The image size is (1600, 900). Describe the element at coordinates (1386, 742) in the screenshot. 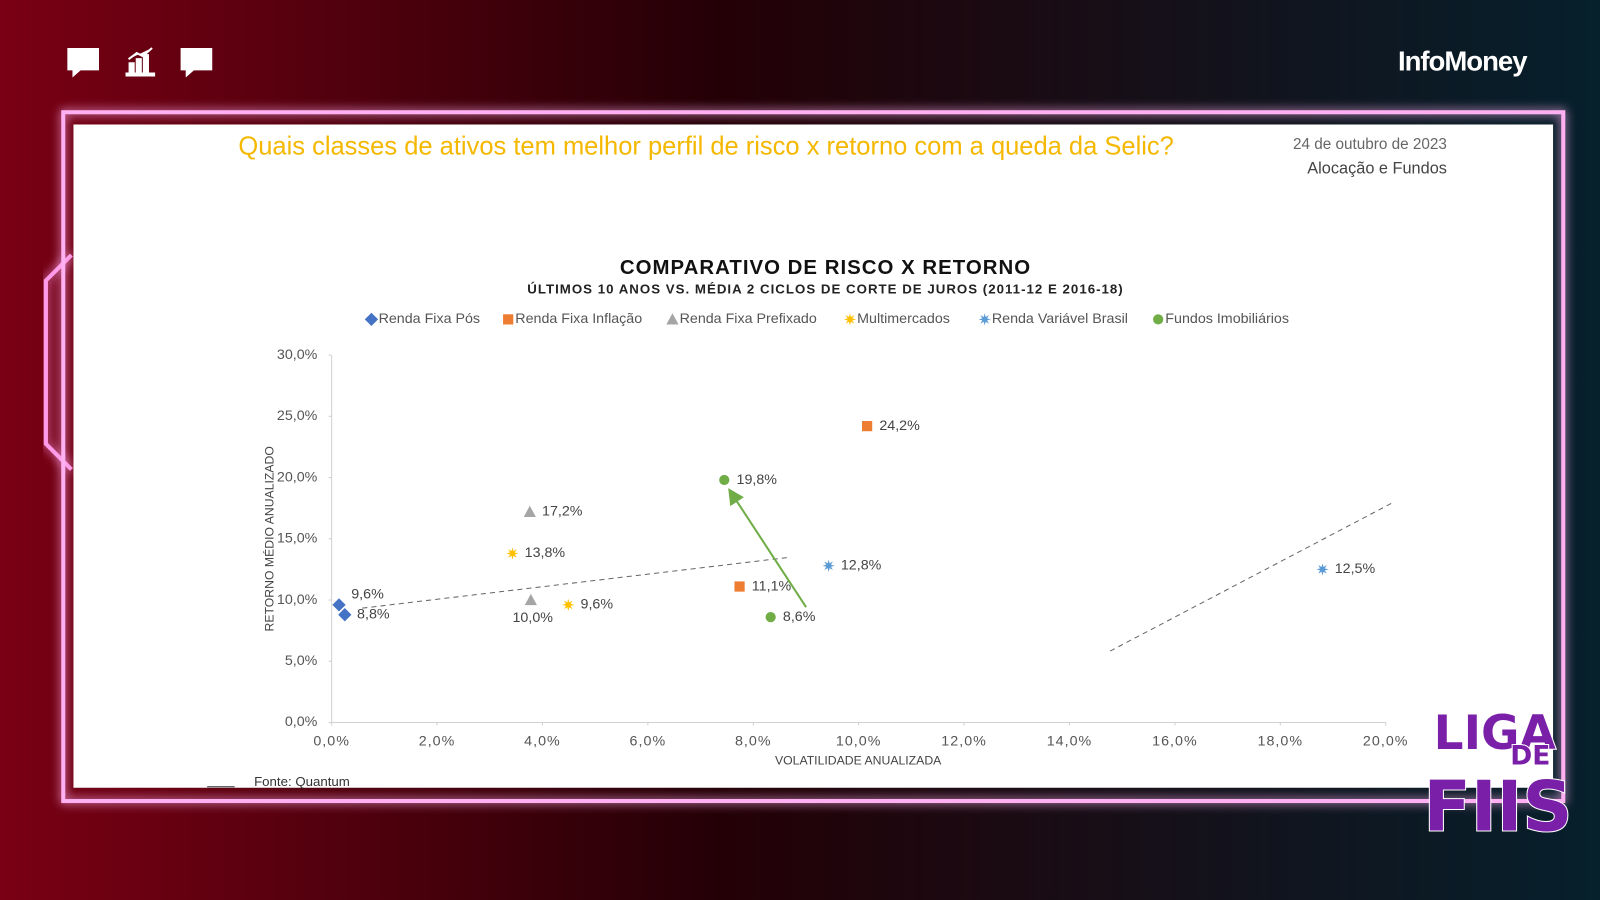

I see `x-tick-label: 20,0%` at that location.